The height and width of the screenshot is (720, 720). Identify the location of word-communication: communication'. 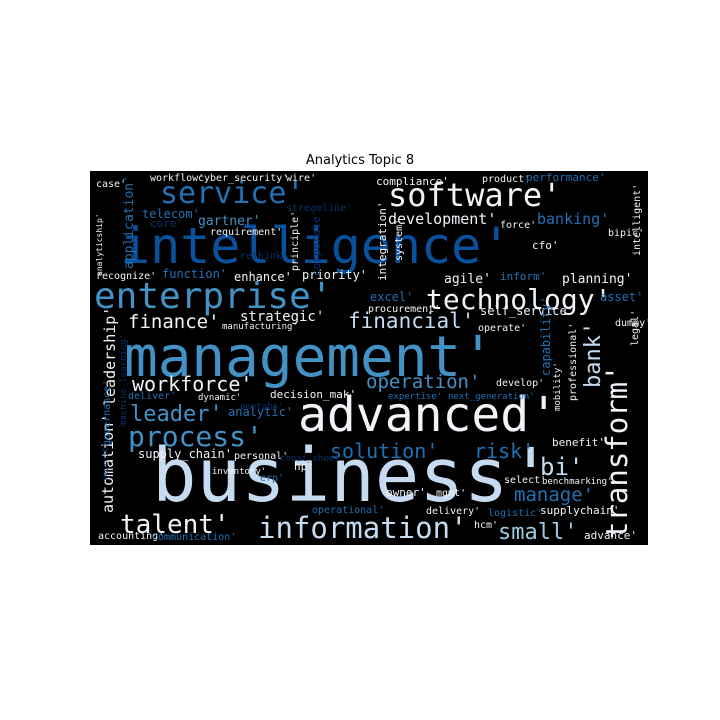
(194, 537).